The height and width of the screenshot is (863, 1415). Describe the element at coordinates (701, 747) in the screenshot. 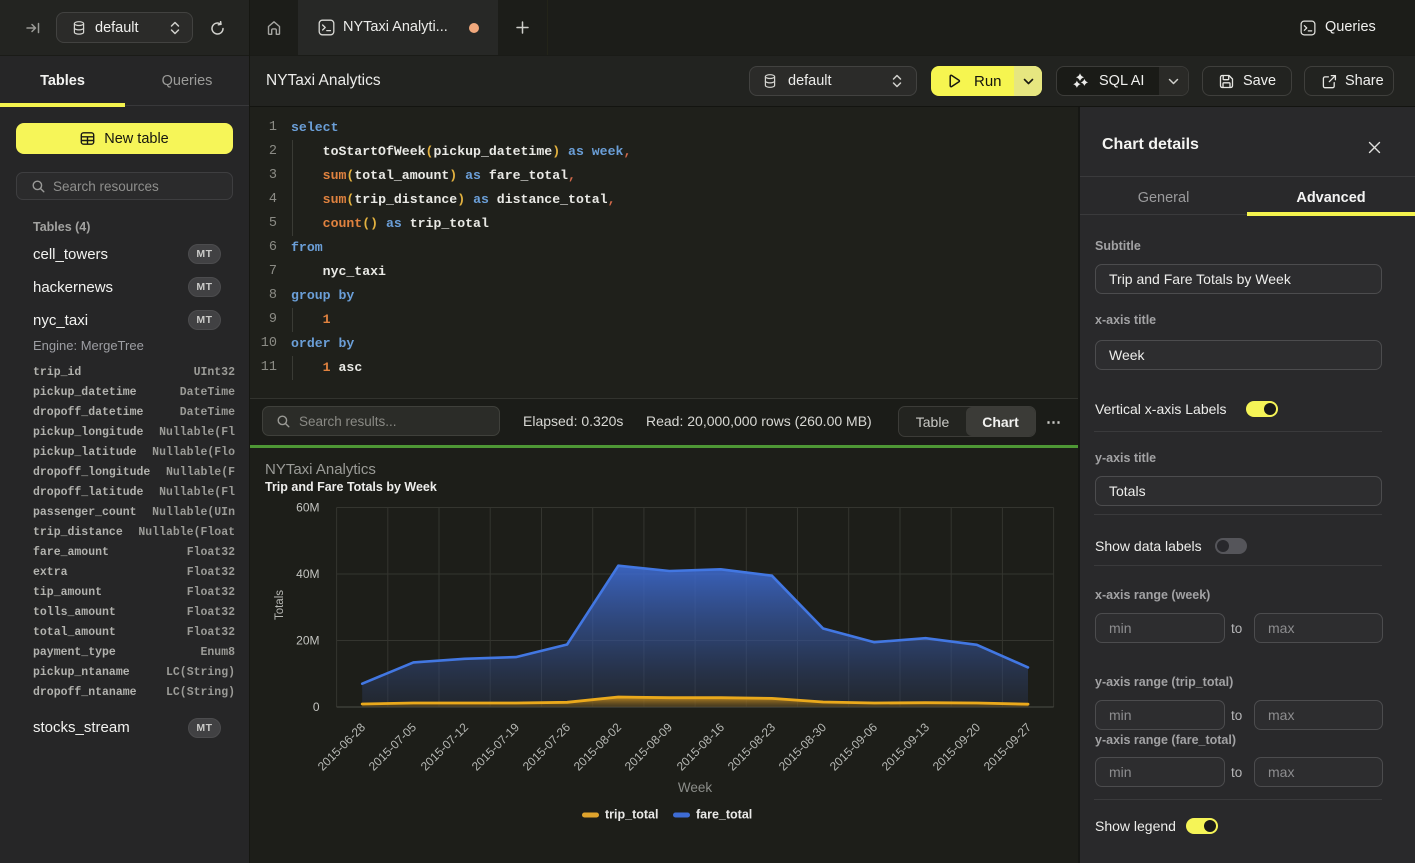

I see `svg-text: 2015-08-16` at that location.